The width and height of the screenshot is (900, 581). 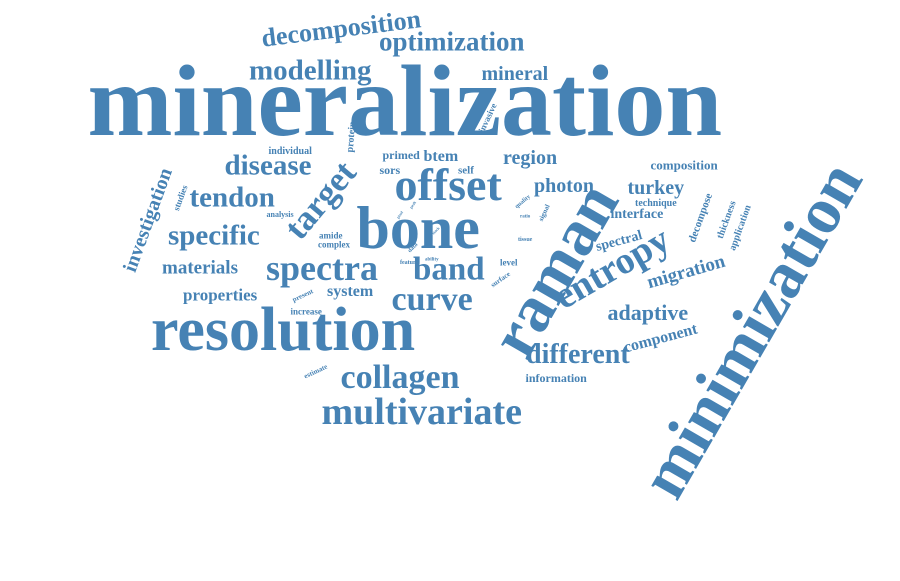 I want to click on word-materials: materials, so click(x=200, y=268).